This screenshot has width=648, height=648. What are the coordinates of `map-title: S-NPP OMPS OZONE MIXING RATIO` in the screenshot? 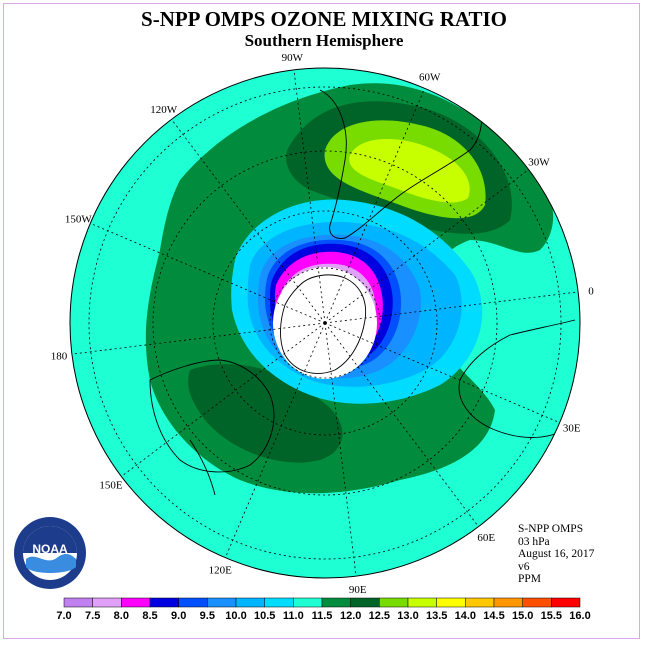 It's located at (324, 19).